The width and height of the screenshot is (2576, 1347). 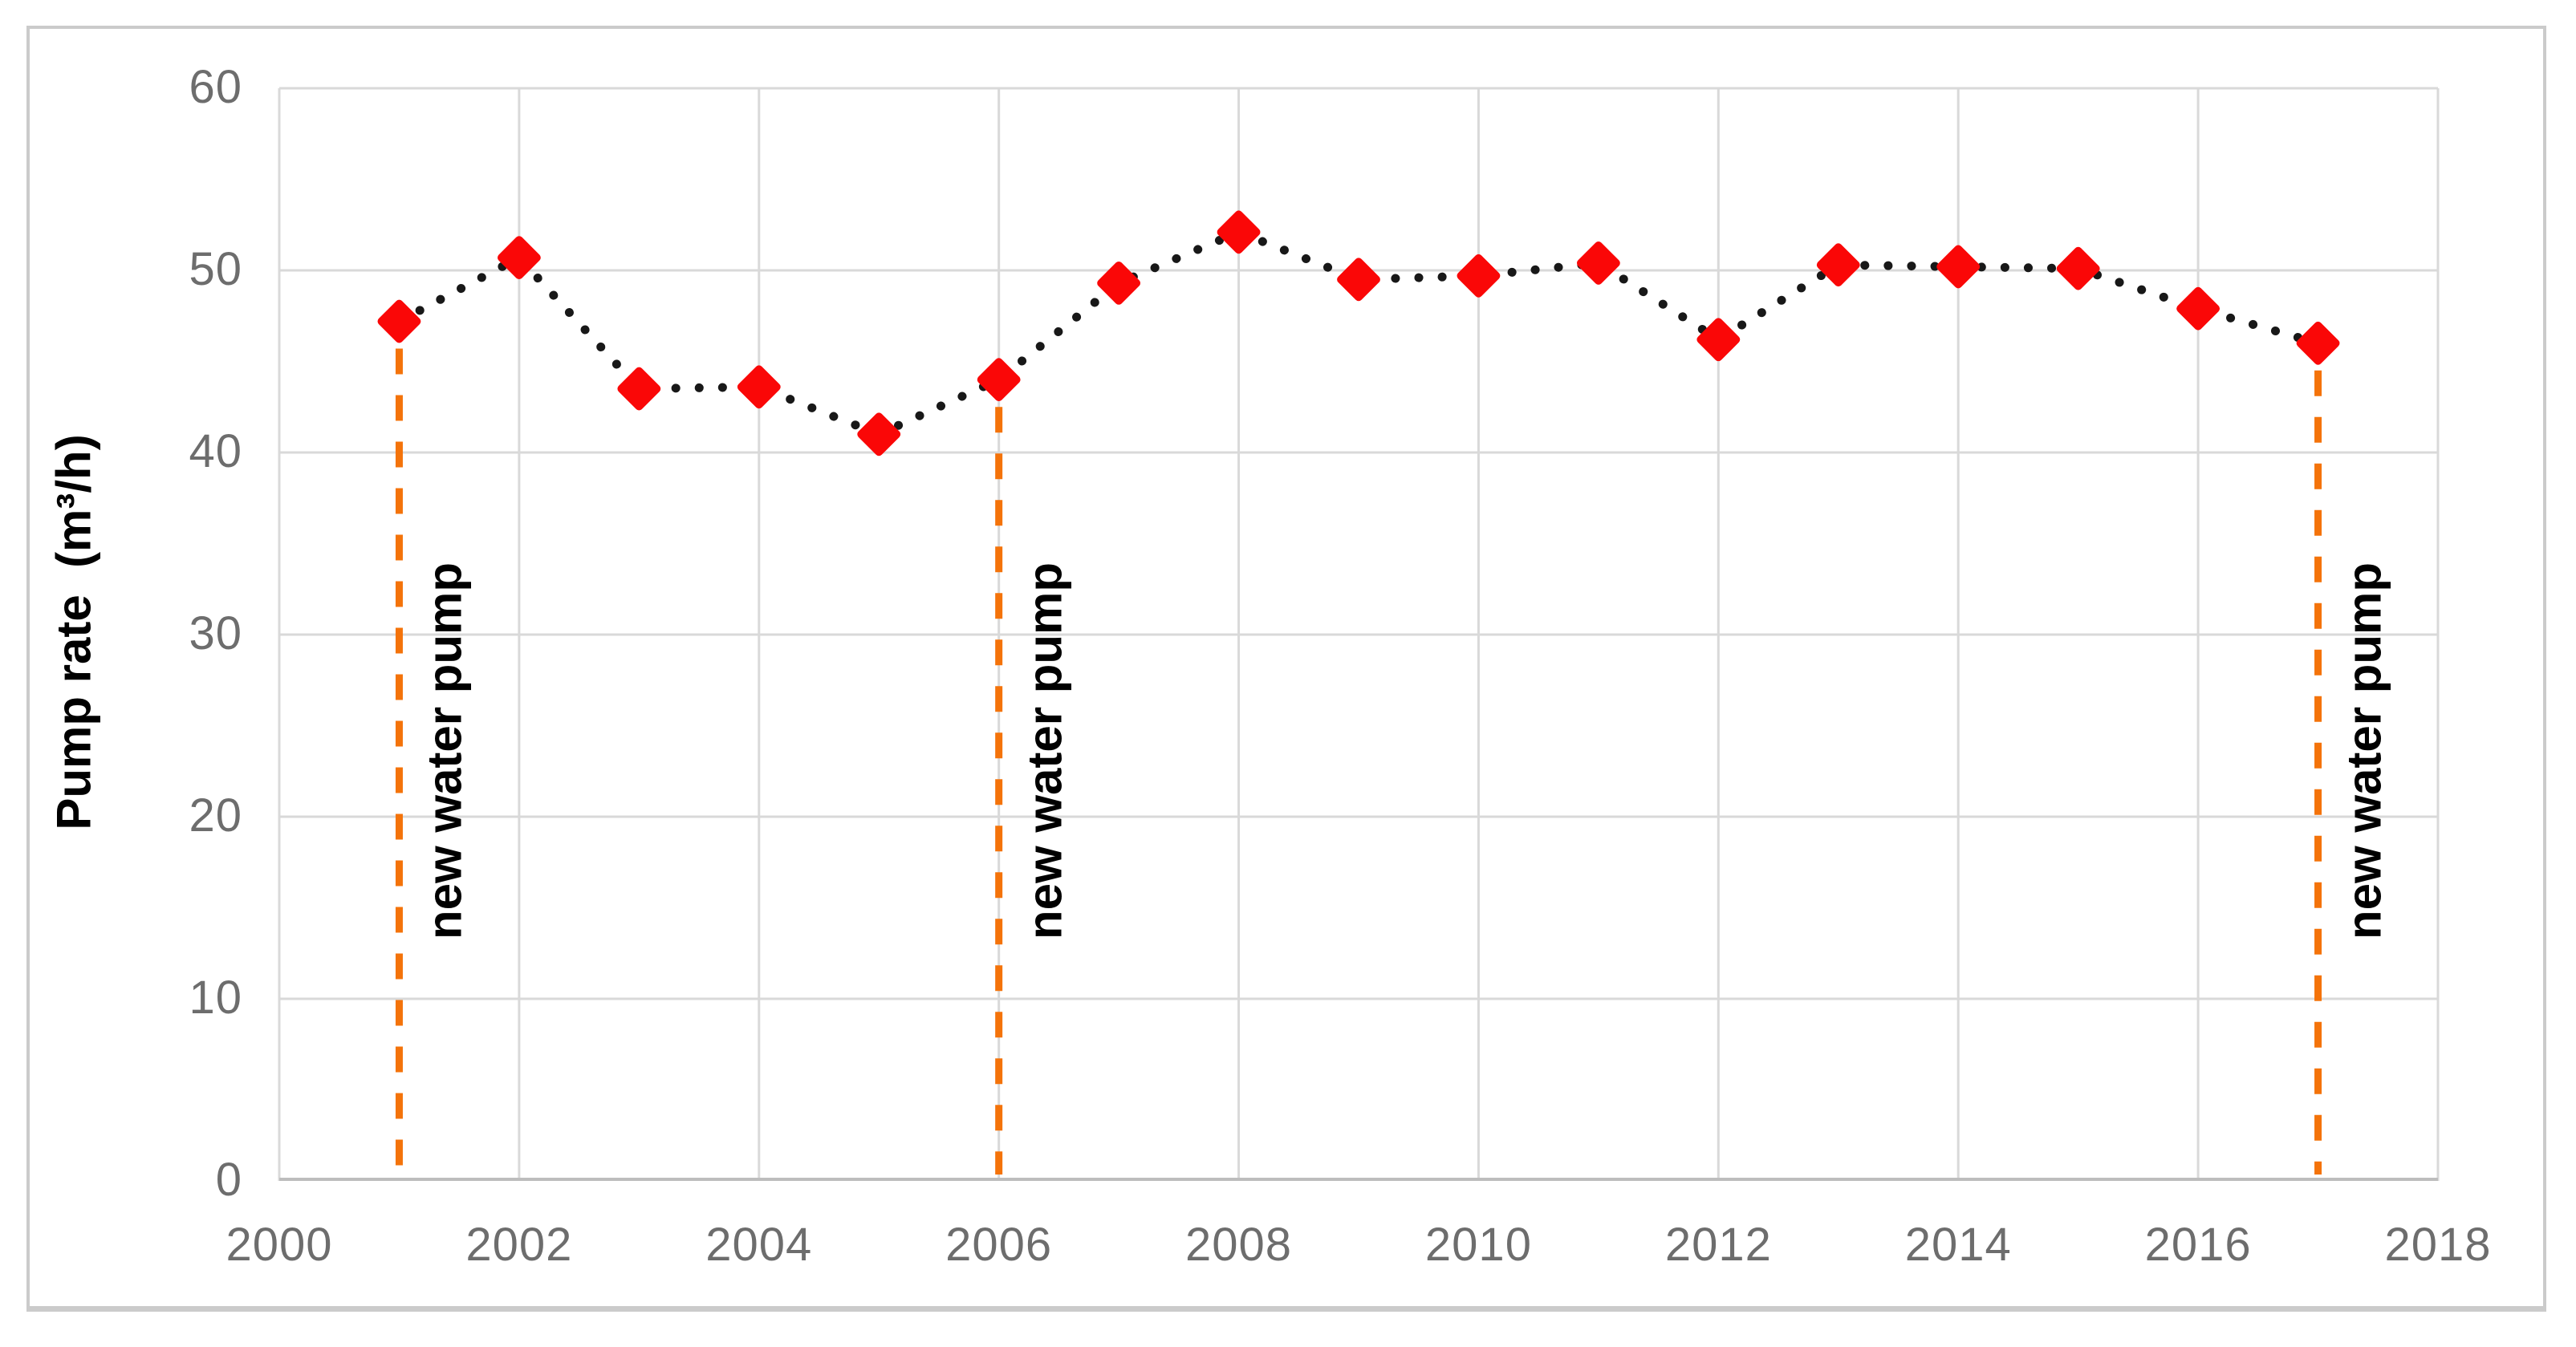 What do you see at coordinates (215, 633) in the screenshot?
I see `y-tick-label: 30` at bounding box center [215, 633].